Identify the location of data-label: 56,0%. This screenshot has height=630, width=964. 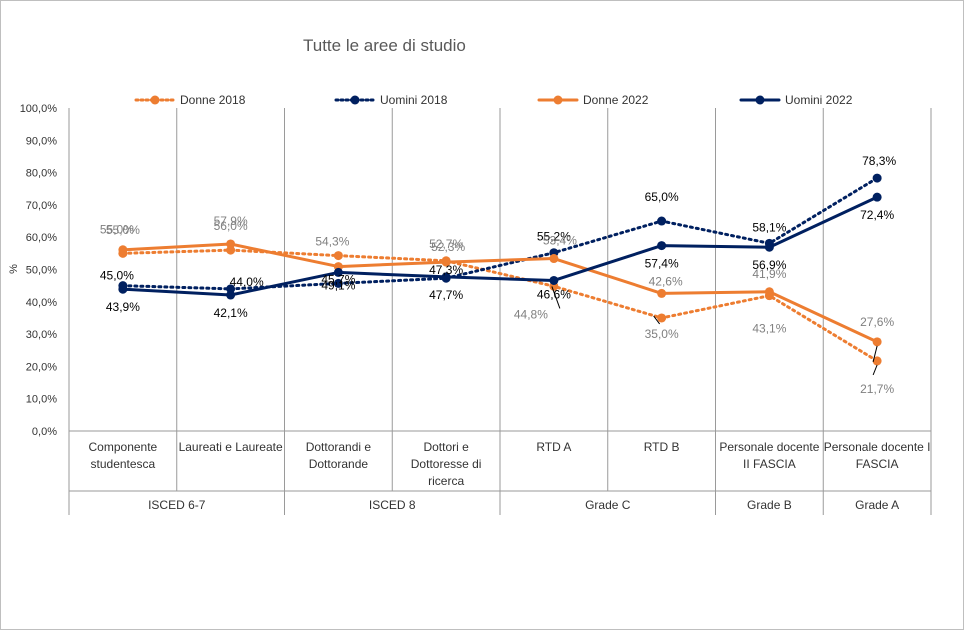
(231, 226).